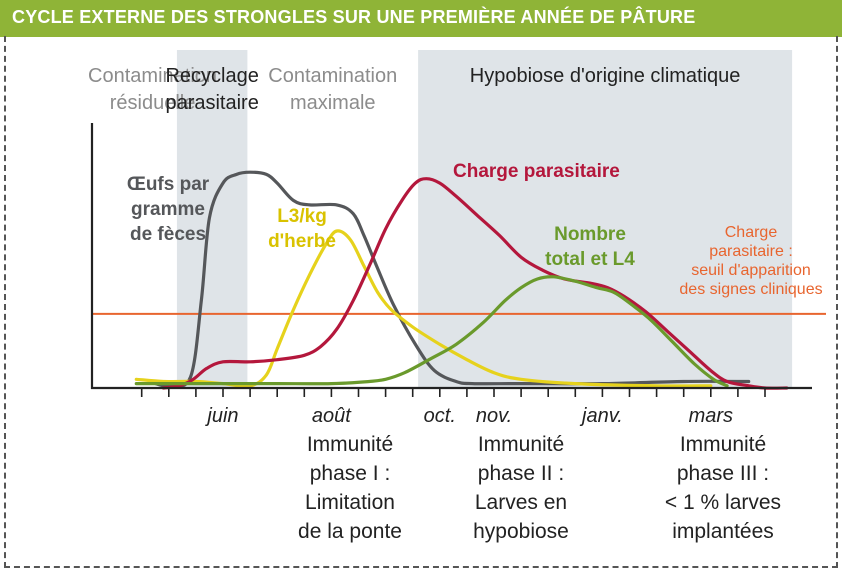 The image size is (842, 576). What do you see at coordinates (152, 89) in the screenshot?
I see `phase-label-1: Contamination résiduelle` at bounding box center [152, 89].